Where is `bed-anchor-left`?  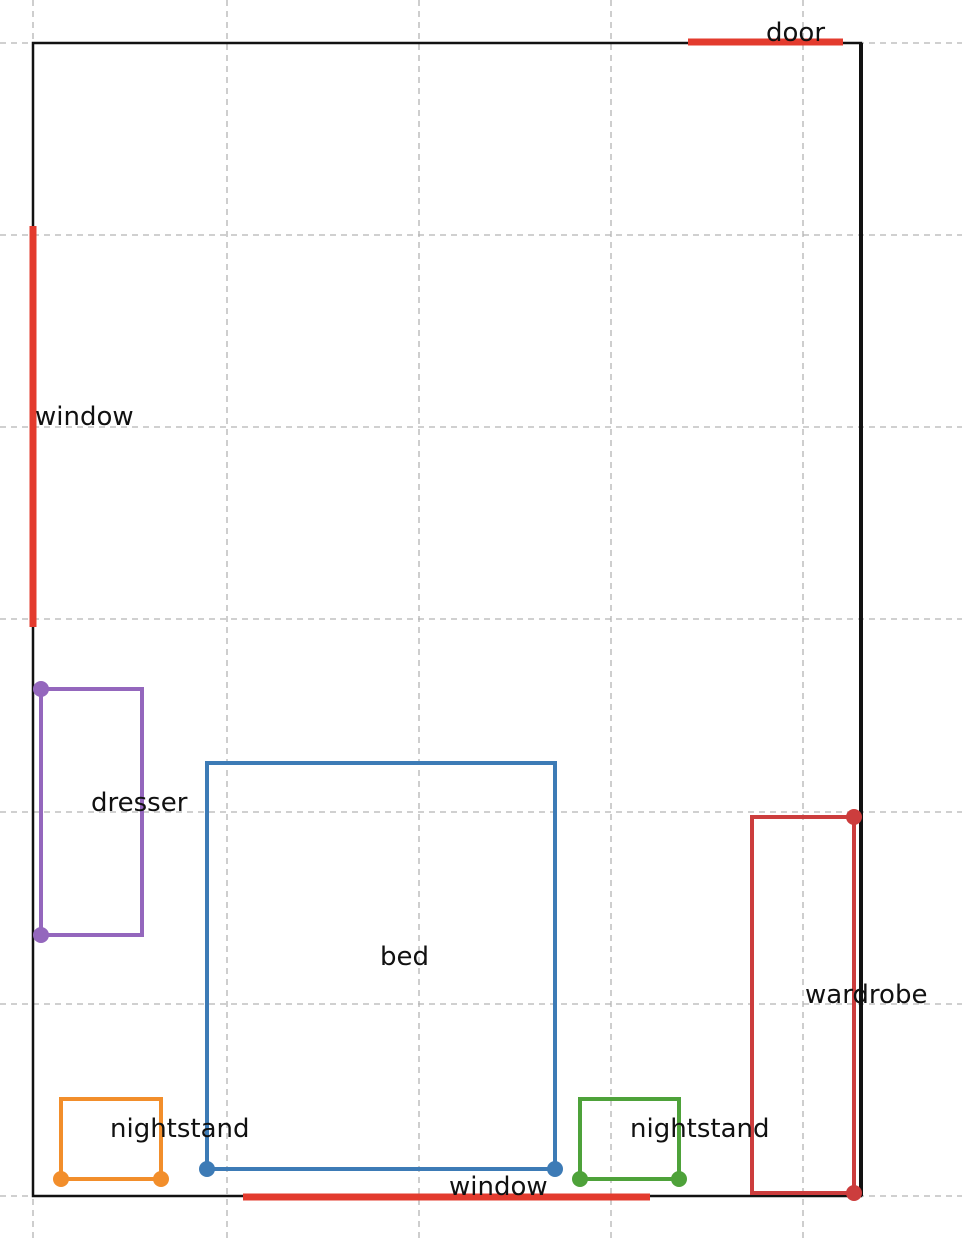 bed-anchor-left is located at coordinates (207, 1169).